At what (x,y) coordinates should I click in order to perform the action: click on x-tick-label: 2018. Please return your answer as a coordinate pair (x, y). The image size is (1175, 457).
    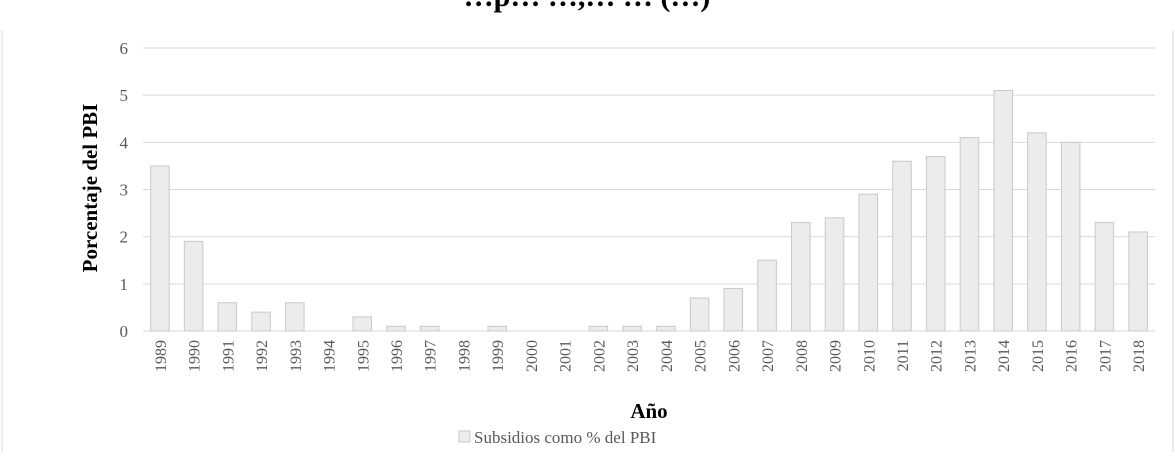
    Looking at the image, I should click on (1139, 356).